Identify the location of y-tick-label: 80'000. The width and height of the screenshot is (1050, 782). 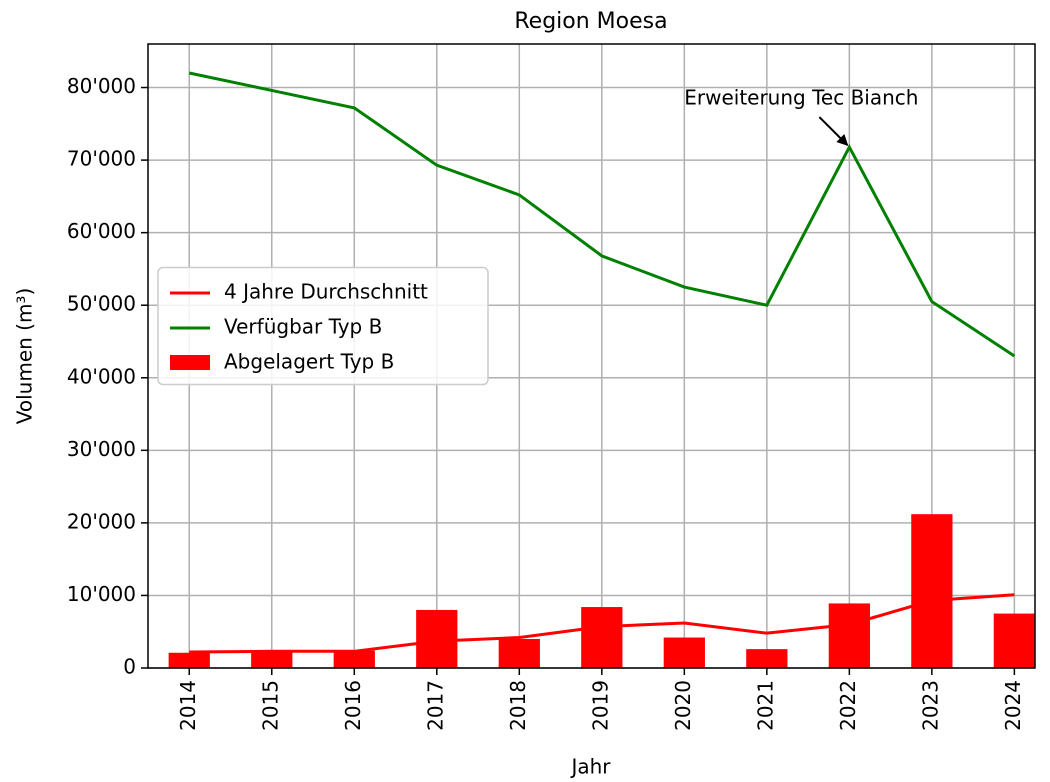
(101, 86).